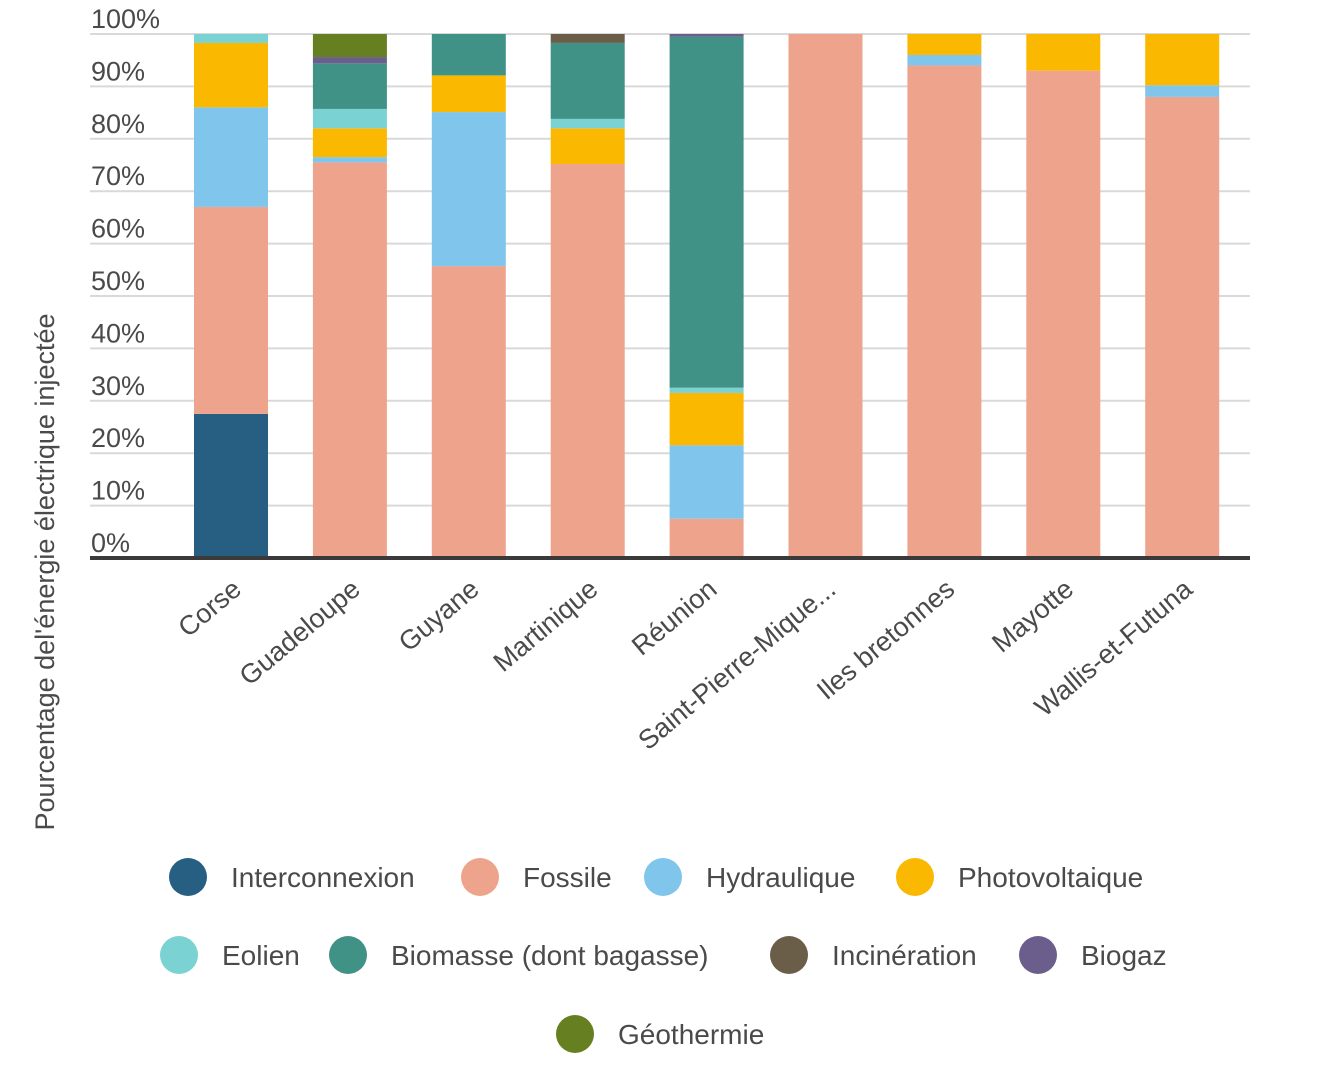  I want to click on y-tick-labels: 0% 10% 20% 30% 40% 50% 60% 70% 80% 90% 100%, so click(125, 281).